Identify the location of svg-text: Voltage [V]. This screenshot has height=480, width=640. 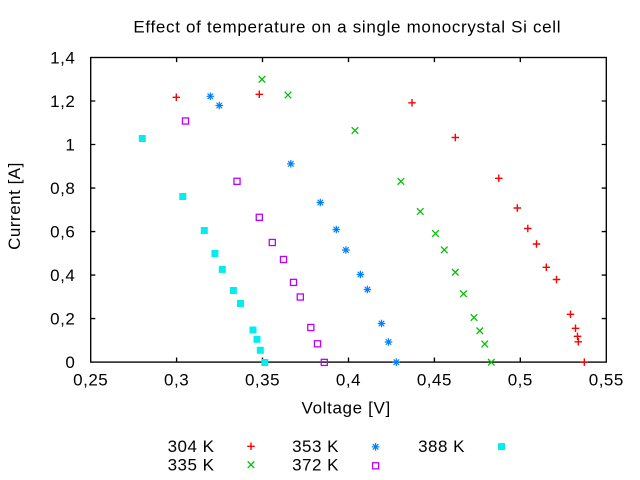
(346, 408).